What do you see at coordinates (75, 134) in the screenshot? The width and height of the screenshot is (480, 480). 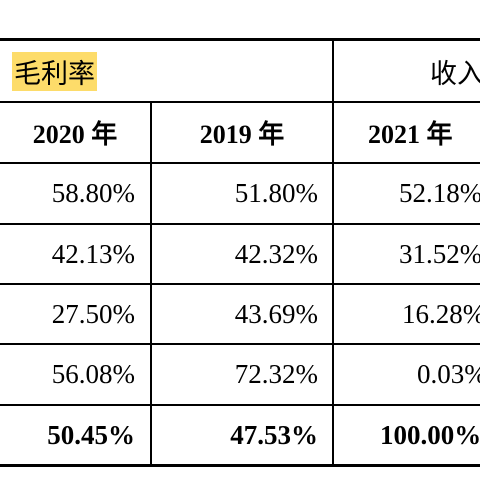 I see `column-header-2020: 2020 年` at bounding box center [75, 134].